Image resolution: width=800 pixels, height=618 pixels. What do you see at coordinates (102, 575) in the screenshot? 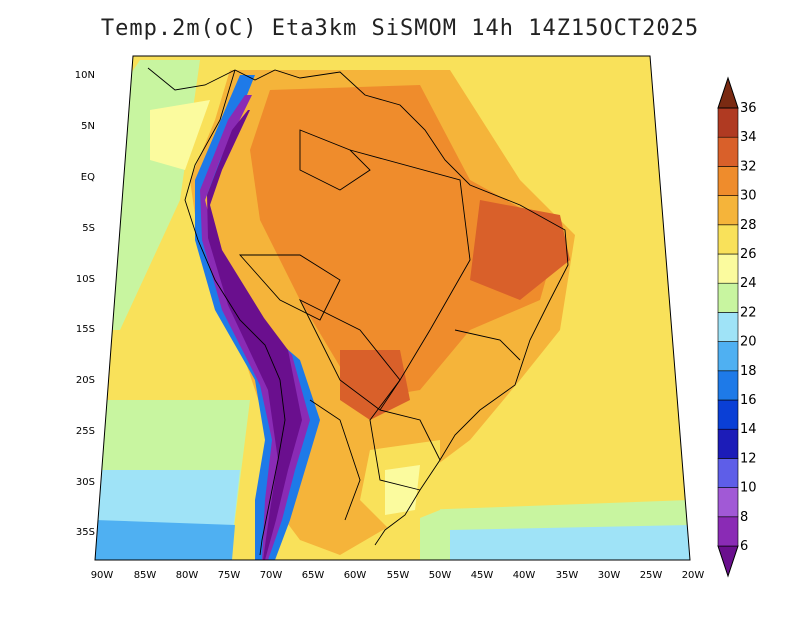
I see `lon-tick-label: 90W` at bounding box center [102, 575].